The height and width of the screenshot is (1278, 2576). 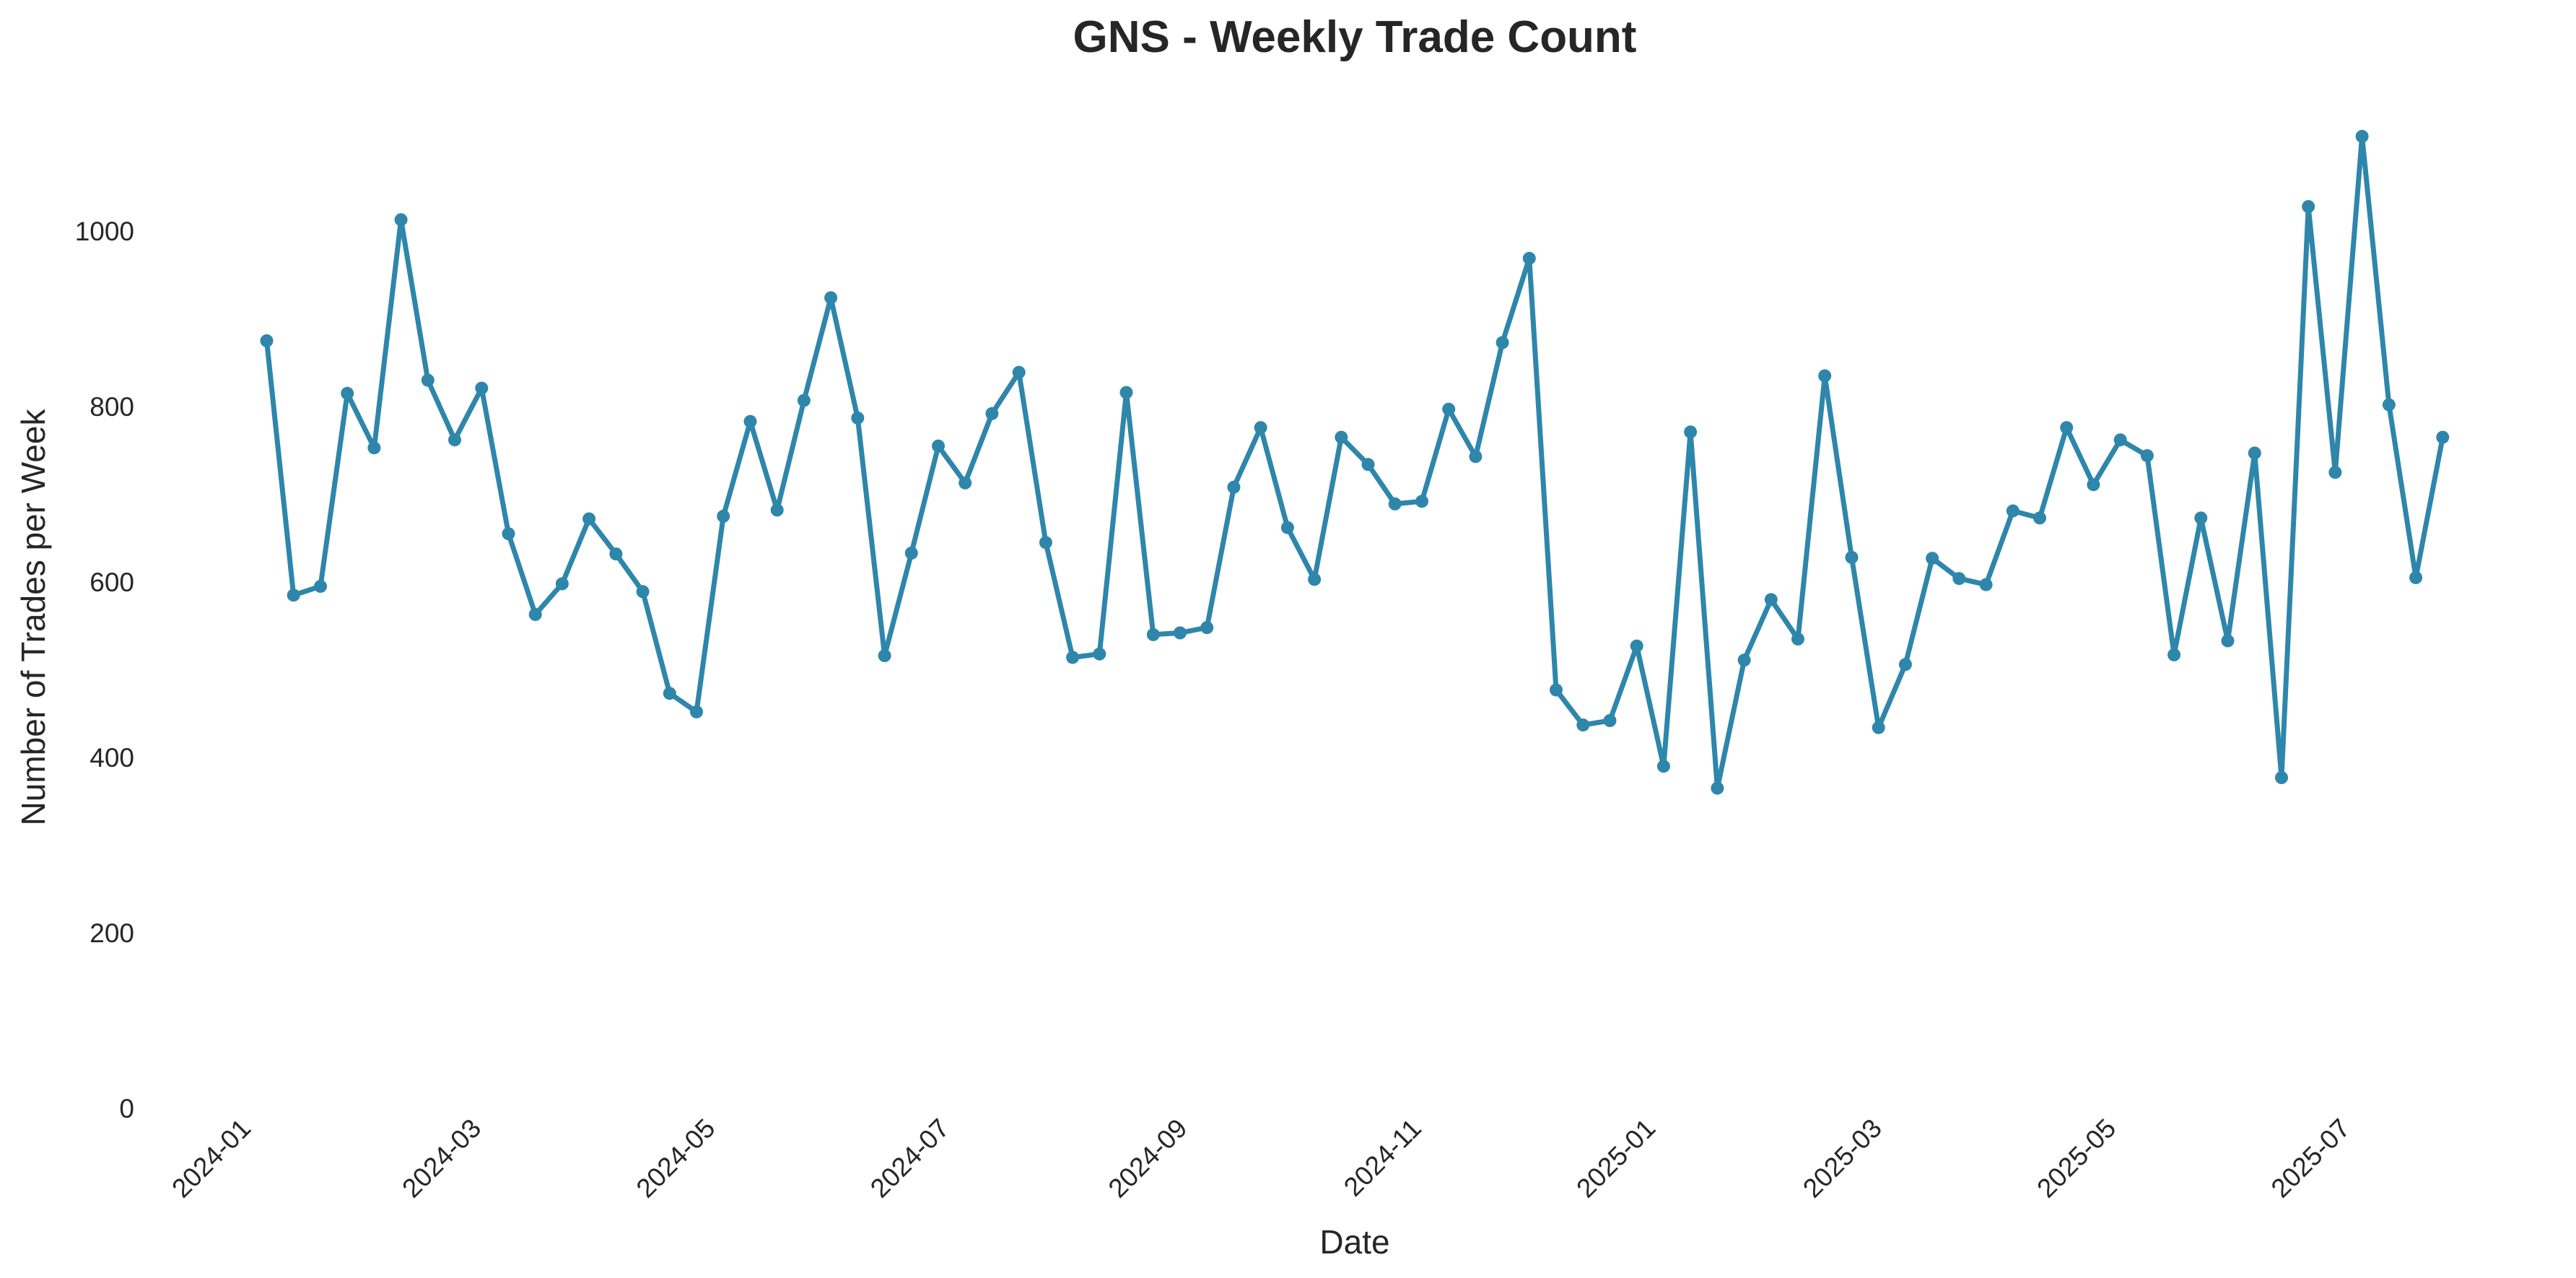 I want to click on y-tick-labels: 0 200 400 600 800 1000, so click(x=104, y=670).